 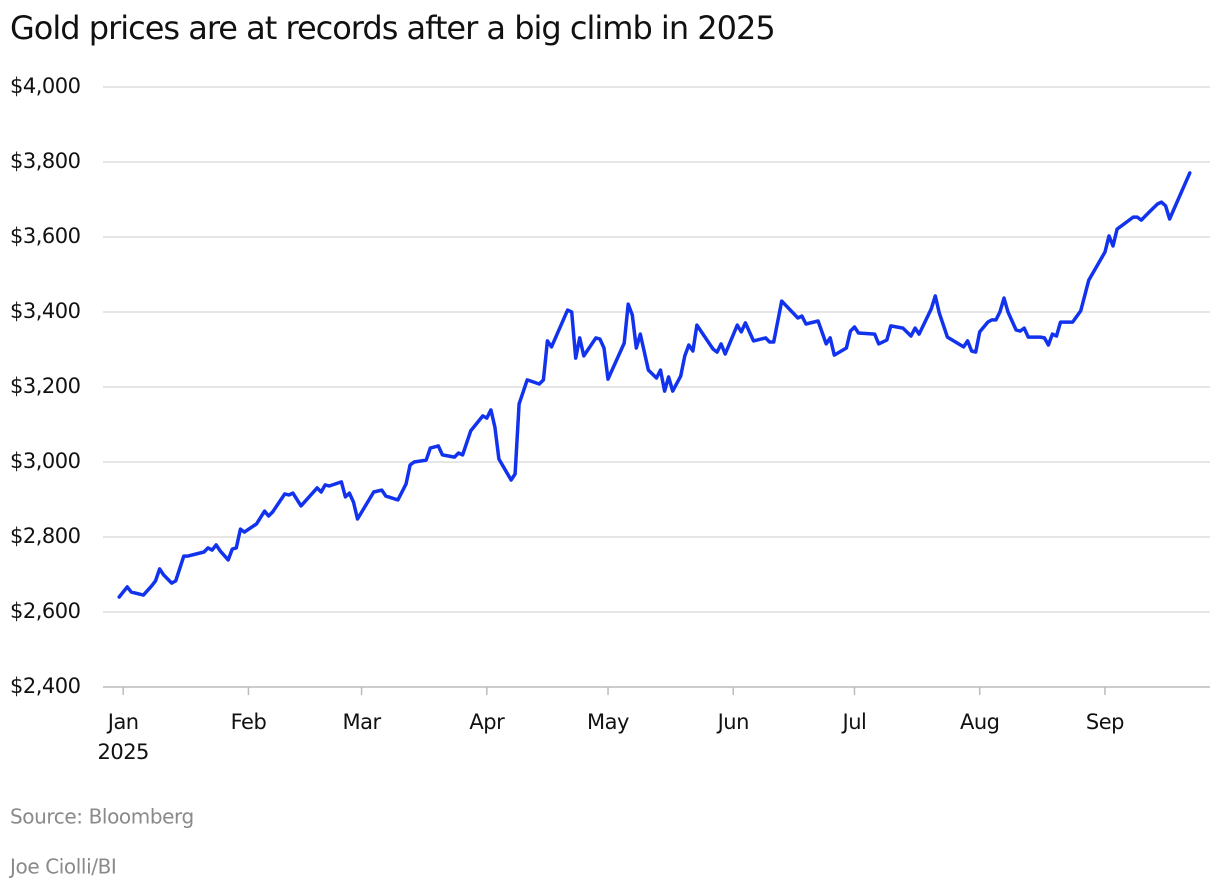 I want to click on x-tick-label-line: Aug, so click(x=980, y=722).